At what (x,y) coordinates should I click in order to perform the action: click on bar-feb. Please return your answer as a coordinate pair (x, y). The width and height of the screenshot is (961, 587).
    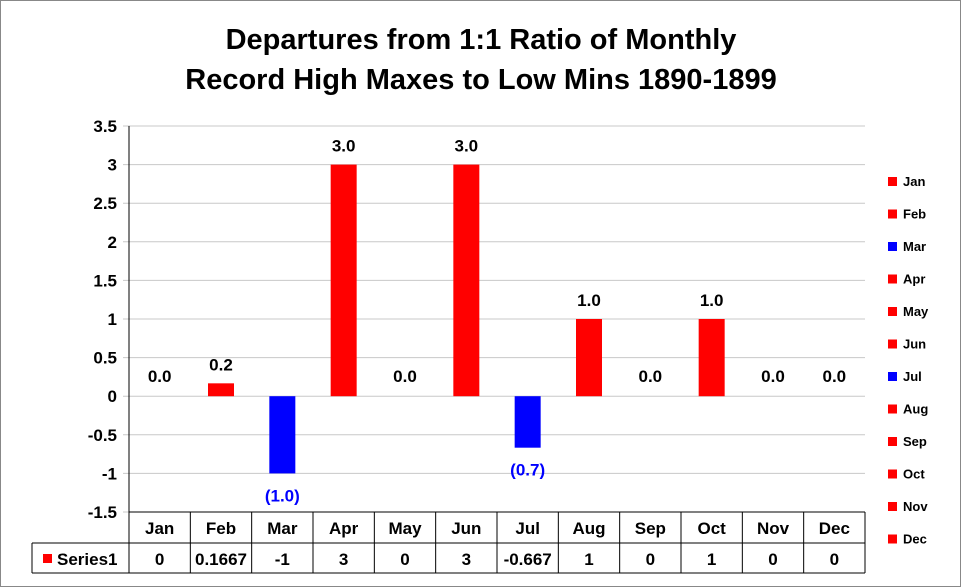
    Looking at the image, I should click on (221, 390).